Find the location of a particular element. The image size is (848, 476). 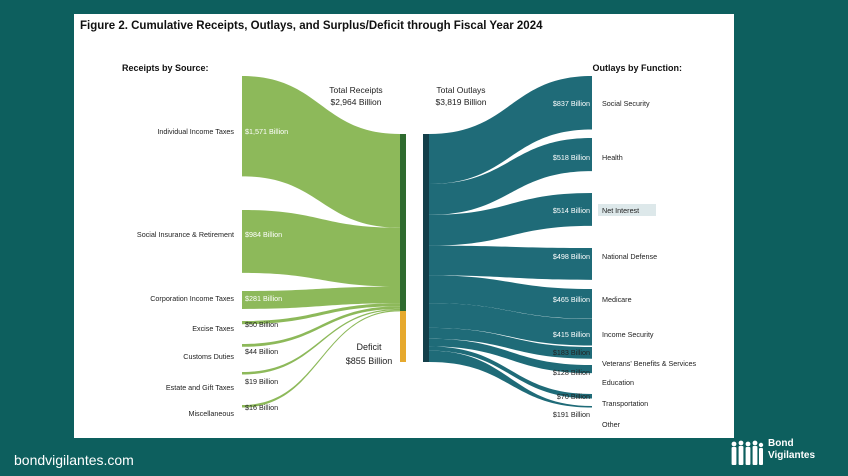

outlay-name-8: Education is located at coordinates (618, 382).